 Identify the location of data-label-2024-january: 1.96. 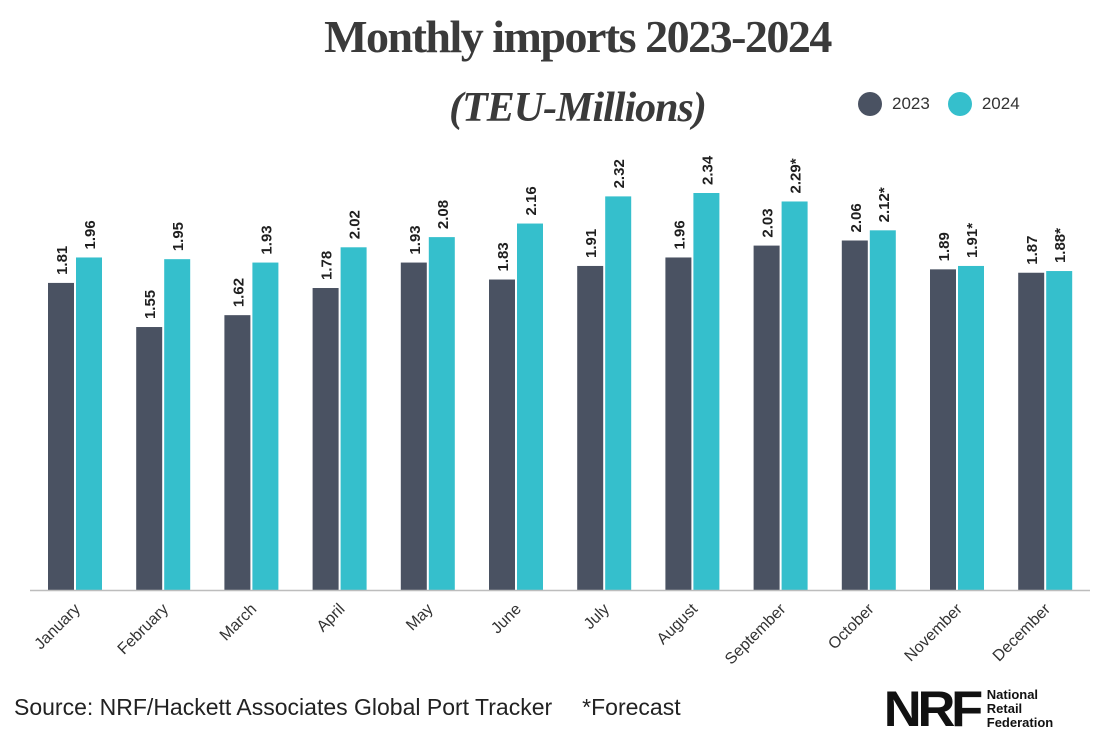
(90, 234).